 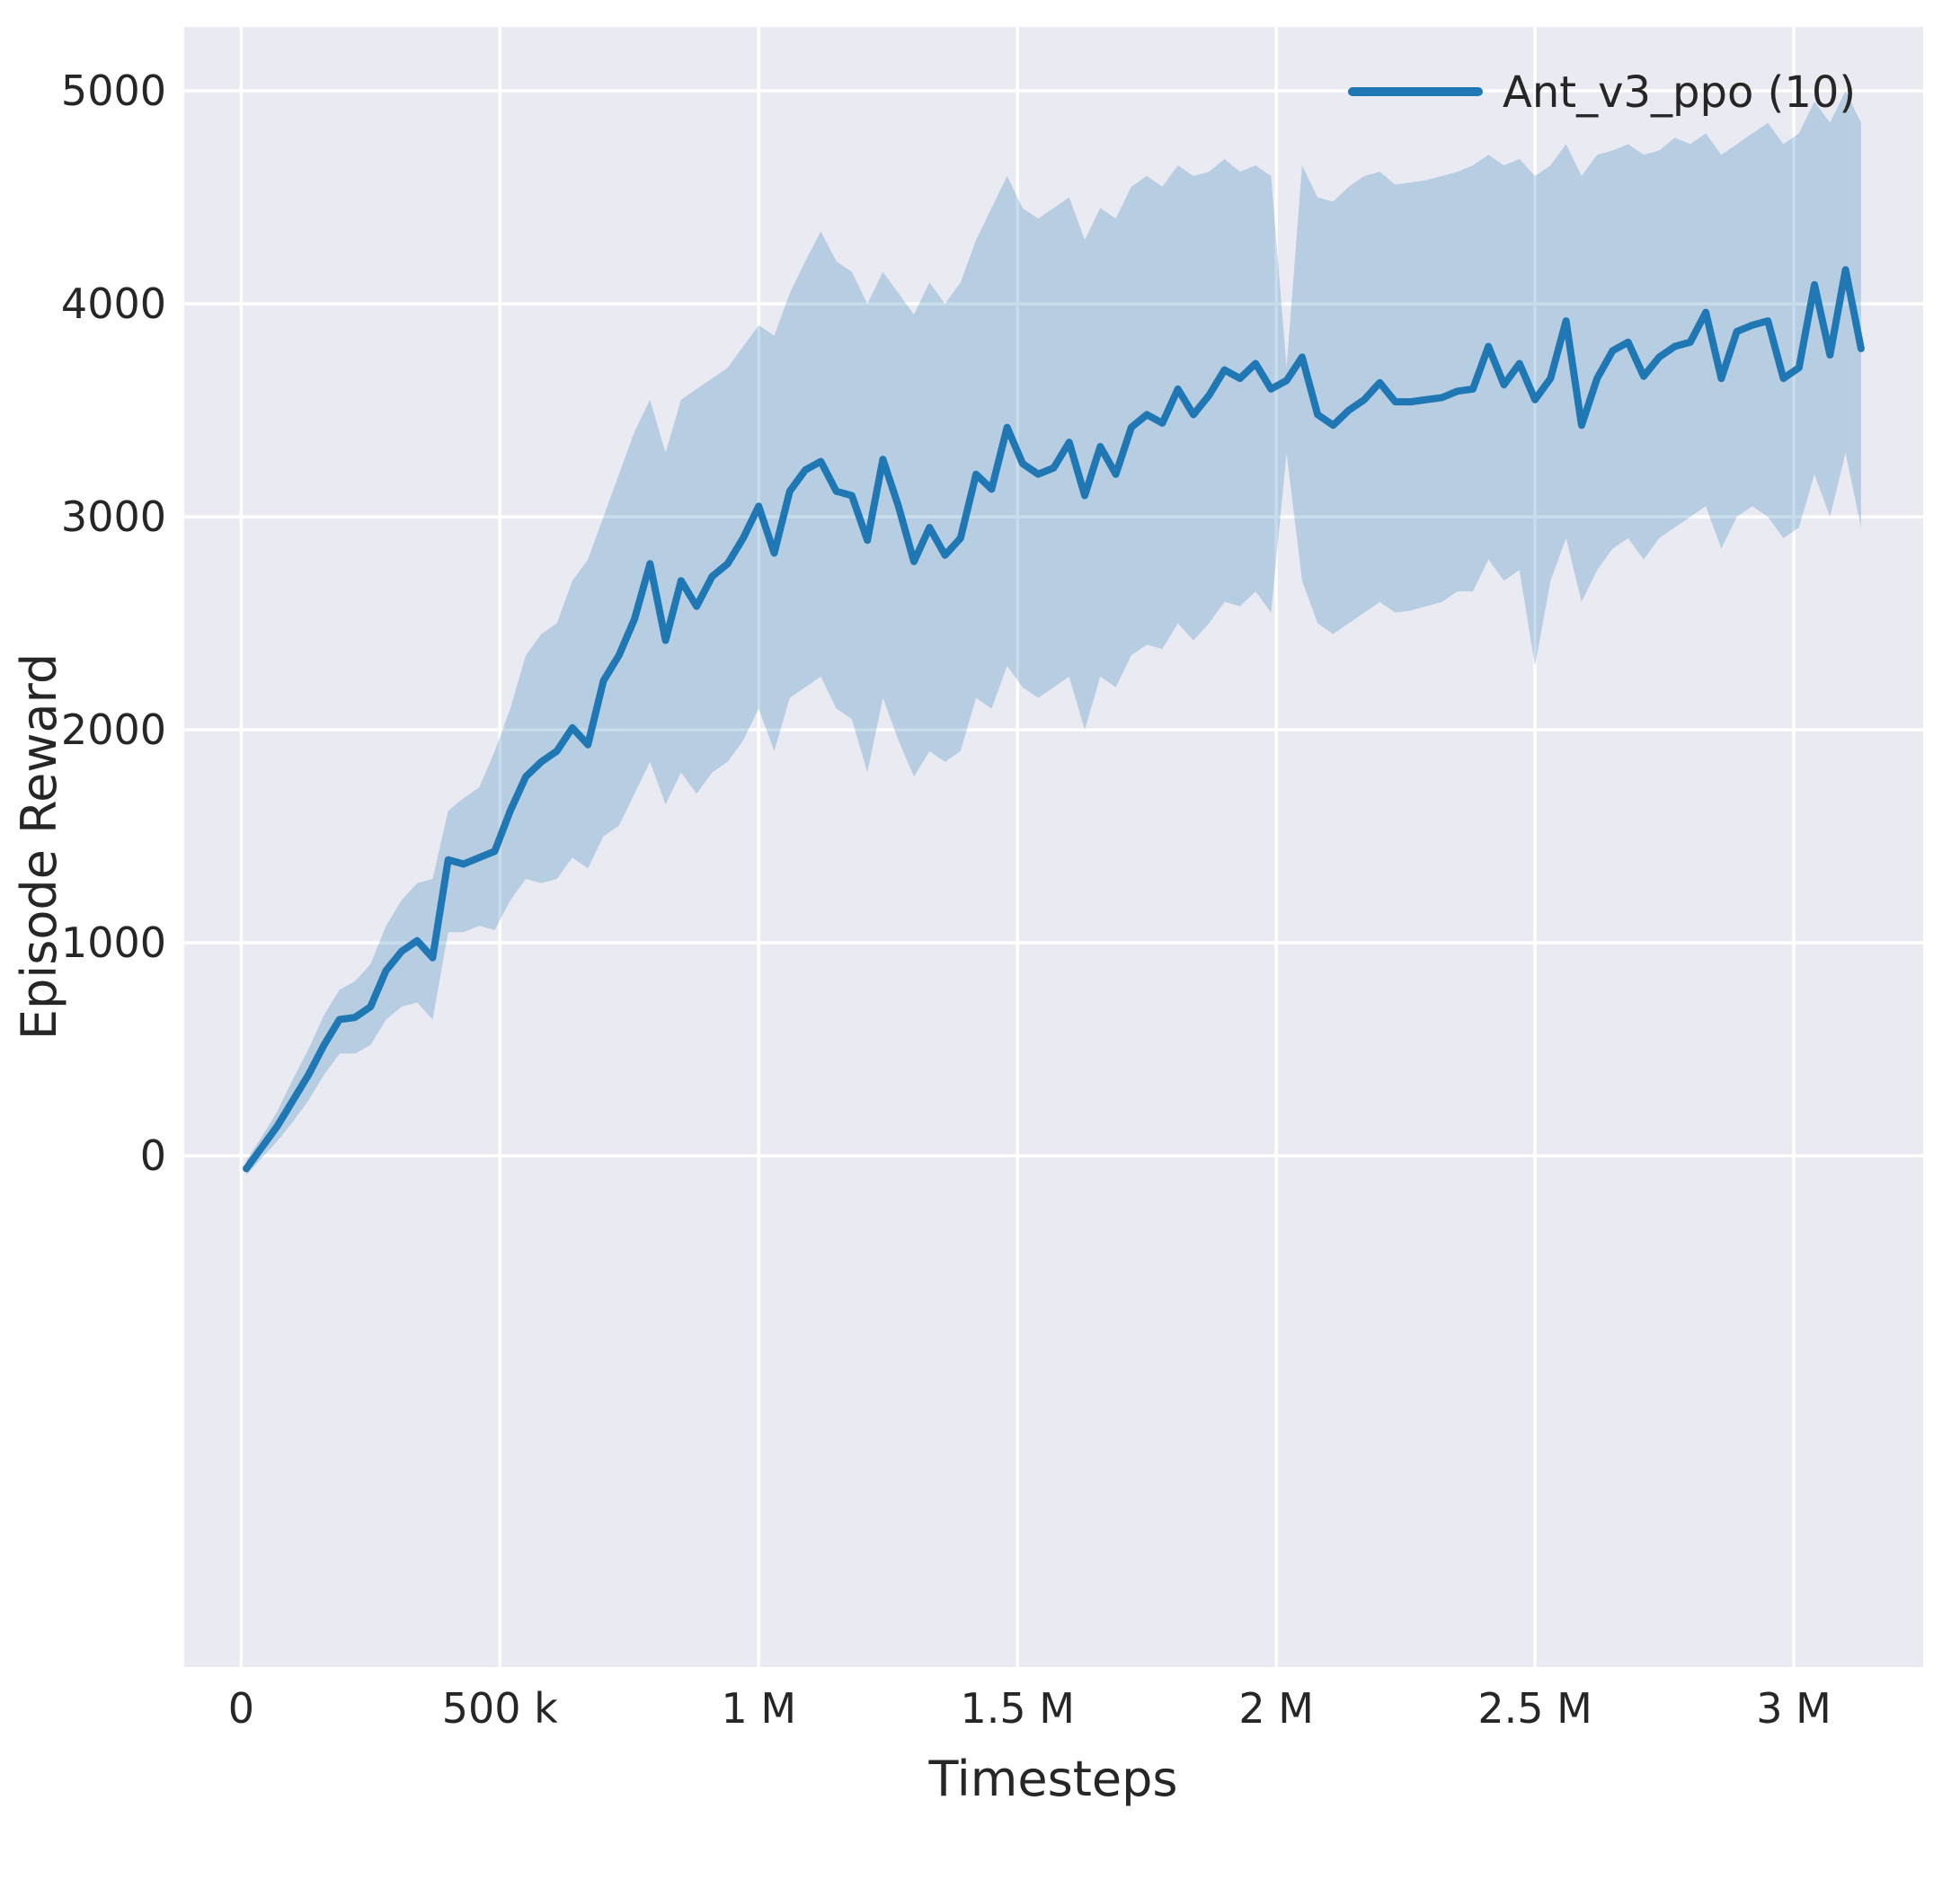 What do you see at coordinates (1794, 1708) in the screenshot?
I see `x-tick-label: 3 M` at bounding box center [1794, 1708].